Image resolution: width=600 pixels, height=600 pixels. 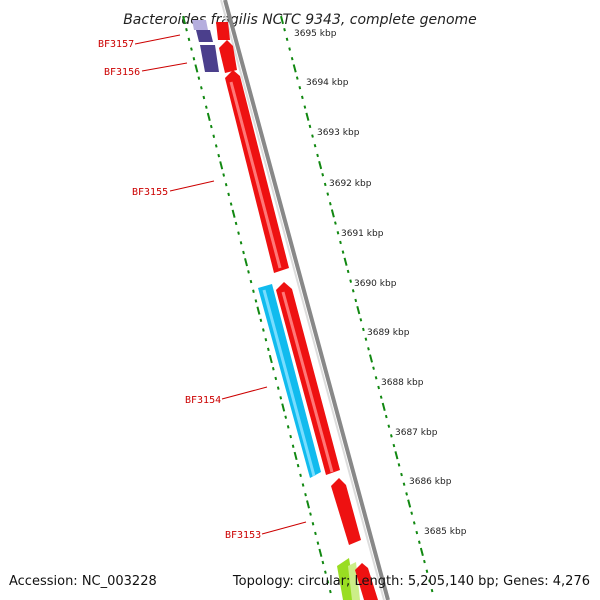 What do you see at coordinates (315, 34) in the screenshot?
I see `kbp-label-3695: 3695 kbp` at bounding box center [315, 34].